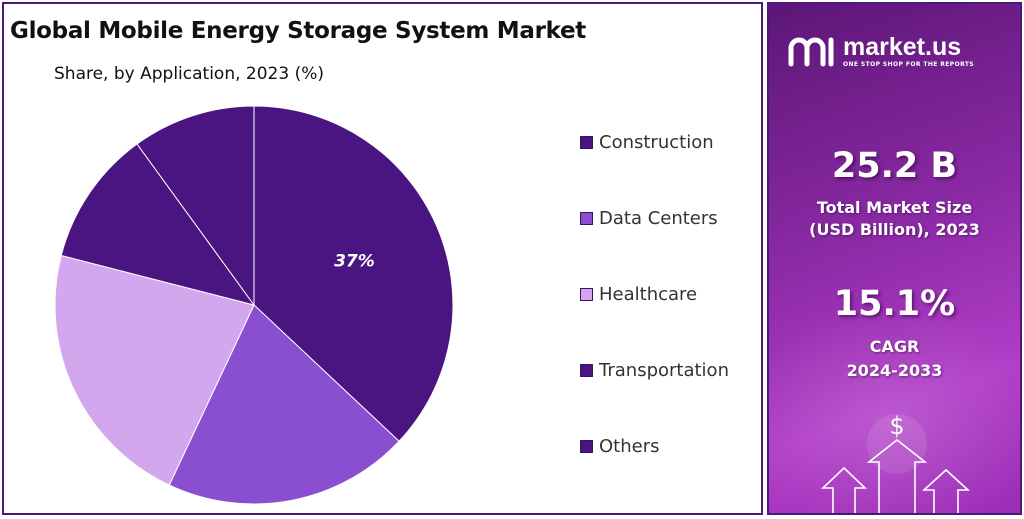 The image size is (1024, 519). Describe the element at coordinates (195, 206) in the screenshot. I see `pie-slice-others` at that location.